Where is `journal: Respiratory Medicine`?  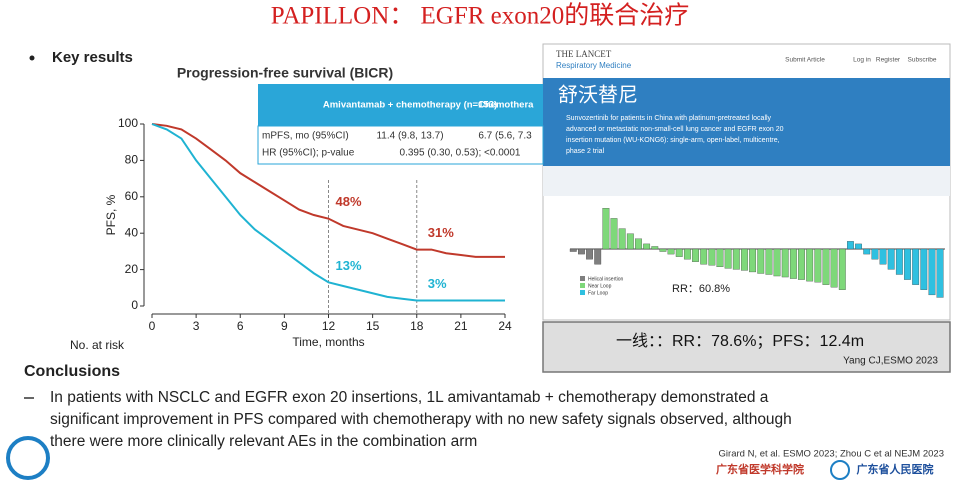
journal: Respiratory Medicine is located at coordinates (594, 65).